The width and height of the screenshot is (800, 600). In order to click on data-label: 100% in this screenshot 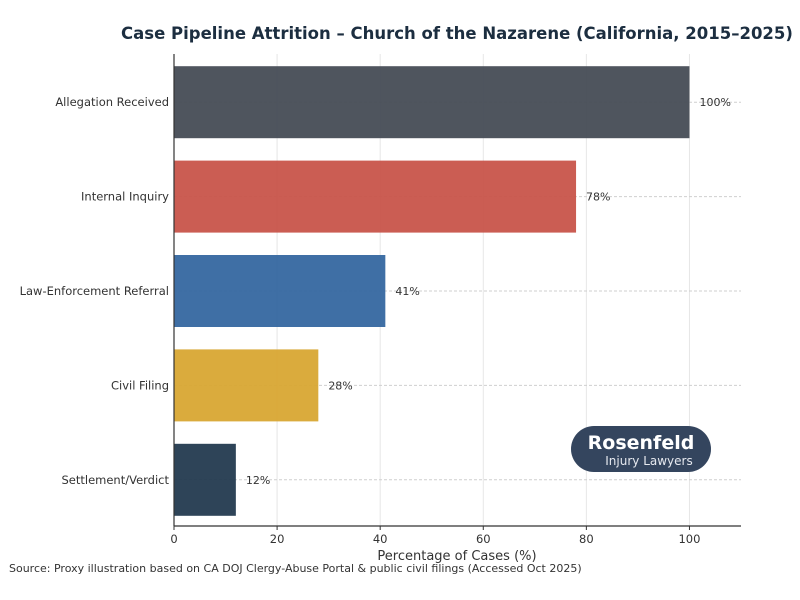, I will do `click(714, 102)`.